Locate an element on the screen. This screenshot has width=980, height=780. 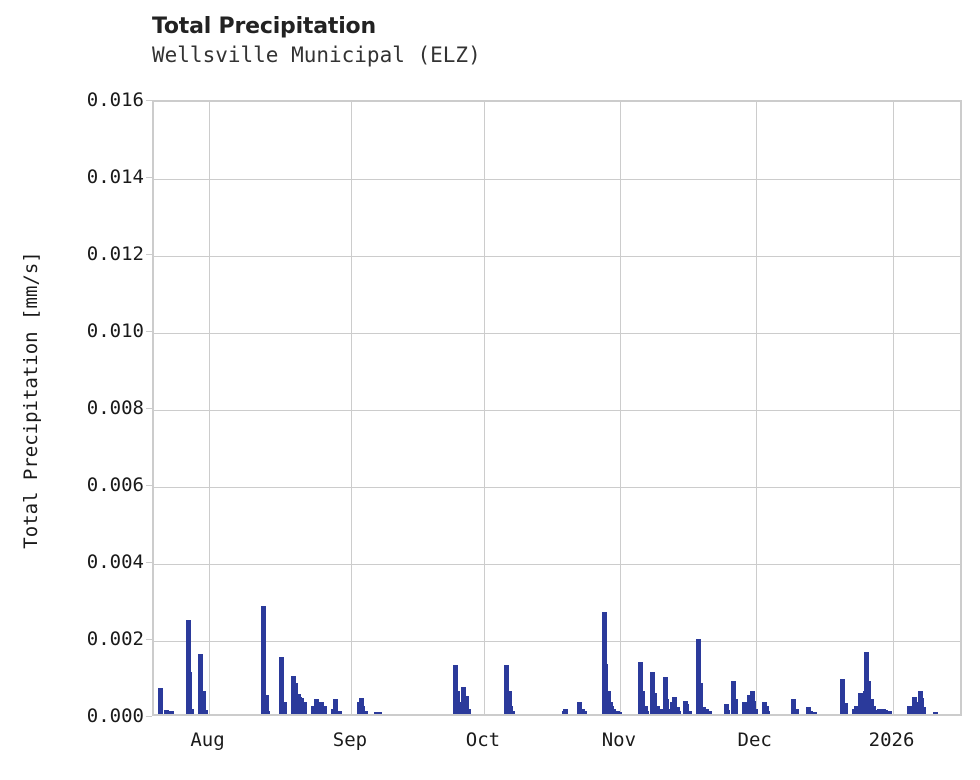
y-tick-label: 0.006 is located at coordinates (115, 485).